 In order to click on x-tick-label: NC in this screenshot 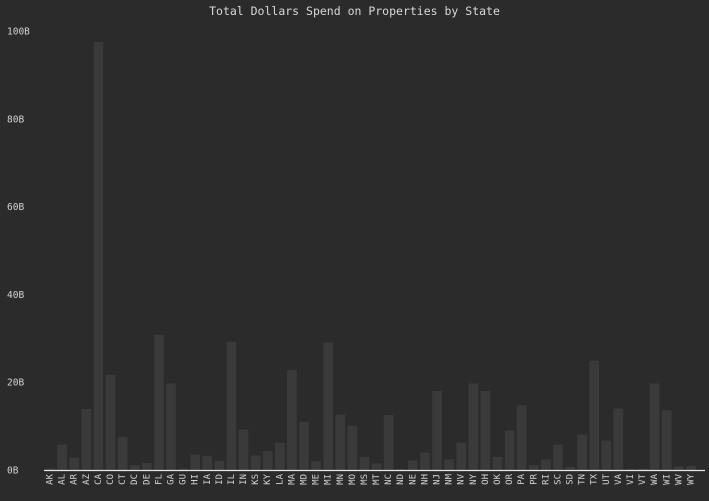, I will do `click(389, 479)`.